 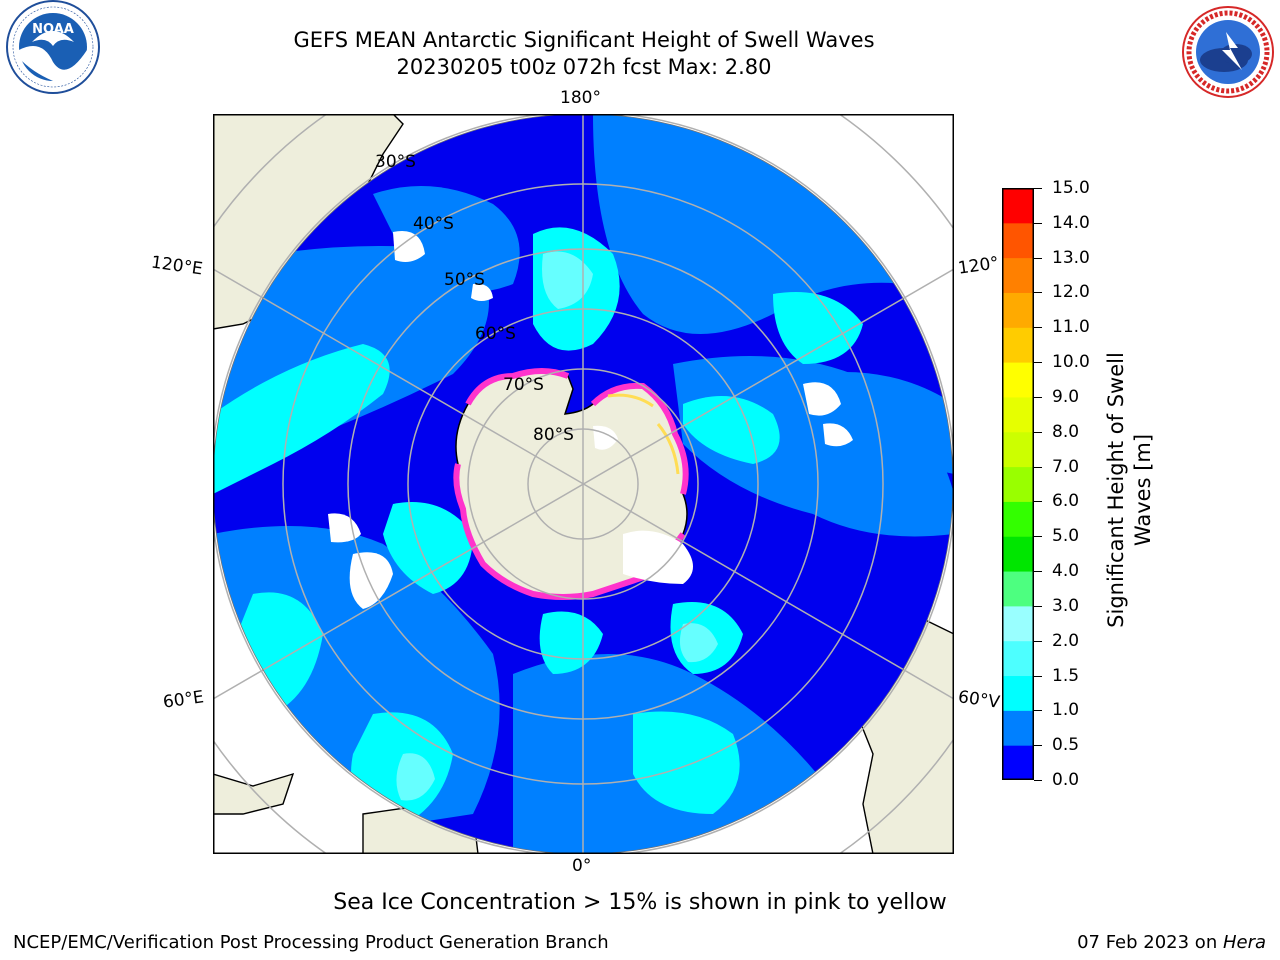 I want to click on meridian-label-upper-right: 120°, so click(x=978, y=266).